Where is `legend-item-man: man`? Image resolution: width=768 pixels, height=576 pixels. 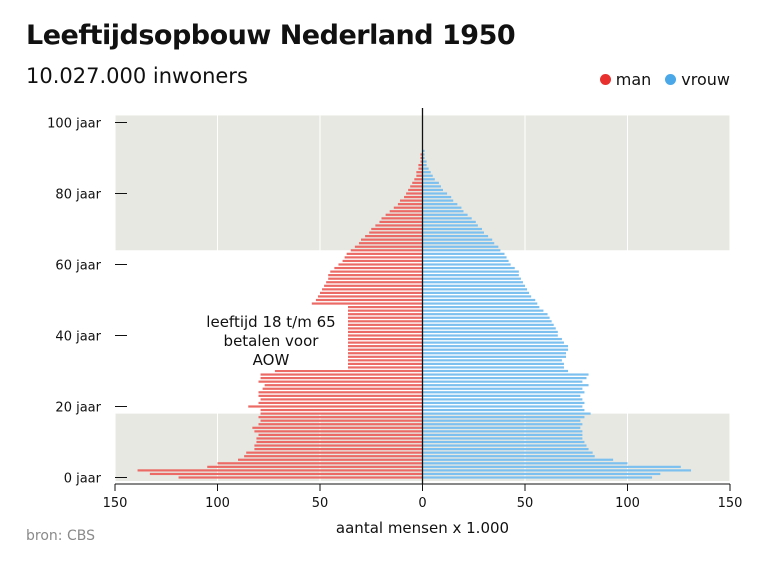 legend-item-man: man is located at coordinates (625, 79).